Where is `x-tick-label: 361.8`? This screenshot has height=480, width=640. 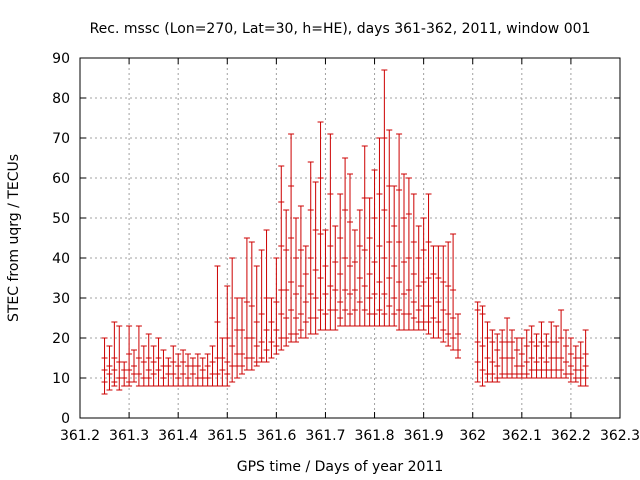 x-tick-label: 361.8 is located at coordinates (374, 436).